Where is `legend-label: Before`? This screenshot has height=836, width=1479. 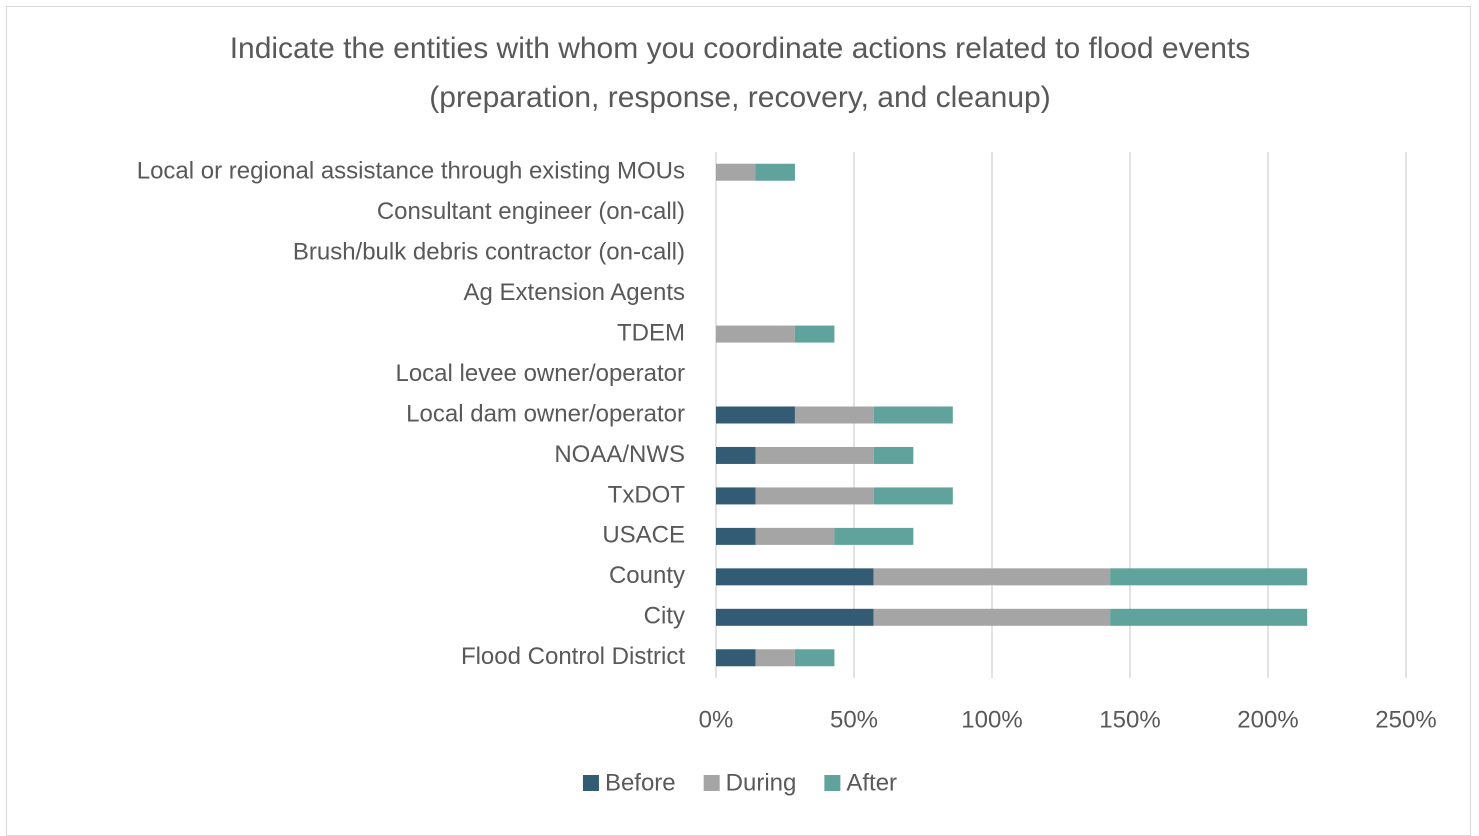
legend-label: Before is located at coordinates (640, 782).